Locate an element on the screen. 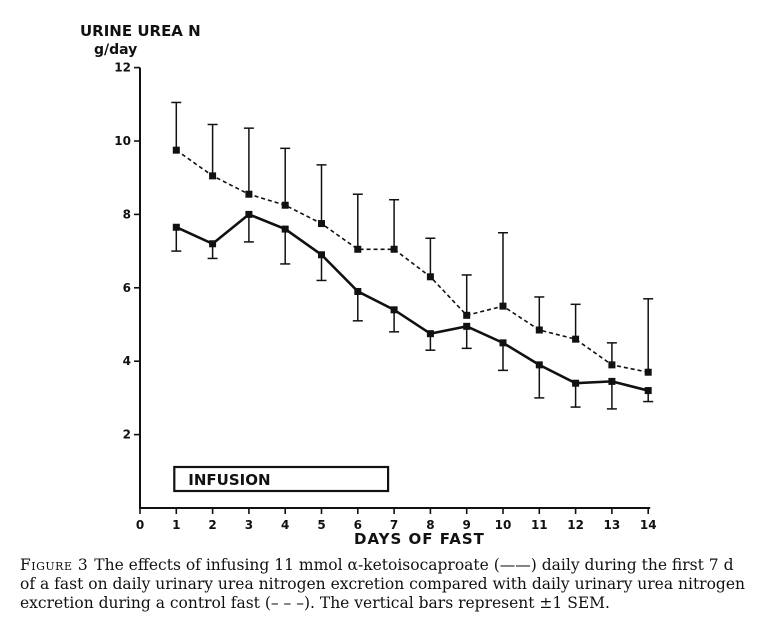 This screenshot has height=622, width=768. x-tick-label: 2 is located at coordinates (212, 525).